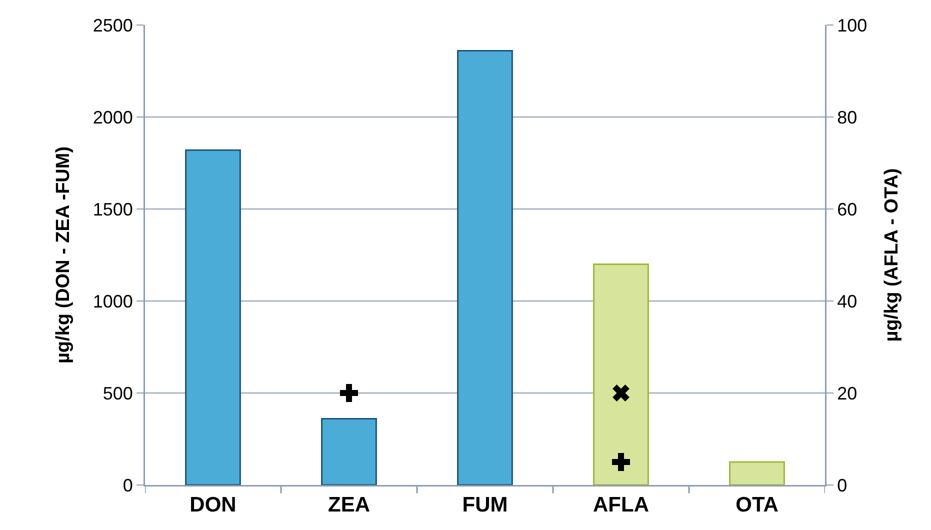  What do you see at coordinates (112, 209) in the screenshot?
I see `y-tick-label: 1500` at bounding box center [112, 209].